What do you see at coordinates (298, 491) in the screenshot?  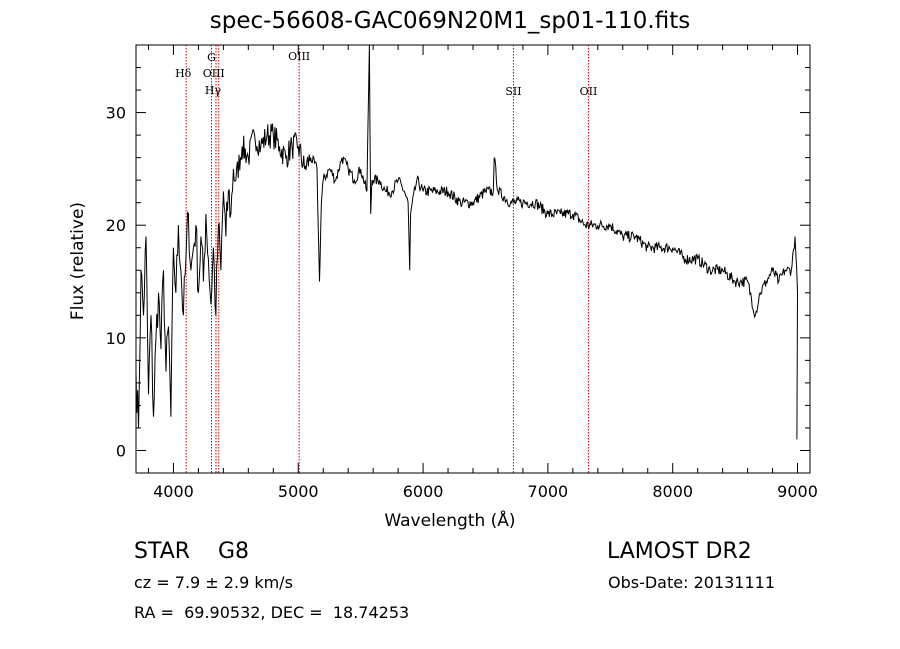 I see `x-tick-label: 5000` at bounding box center [298, 491].